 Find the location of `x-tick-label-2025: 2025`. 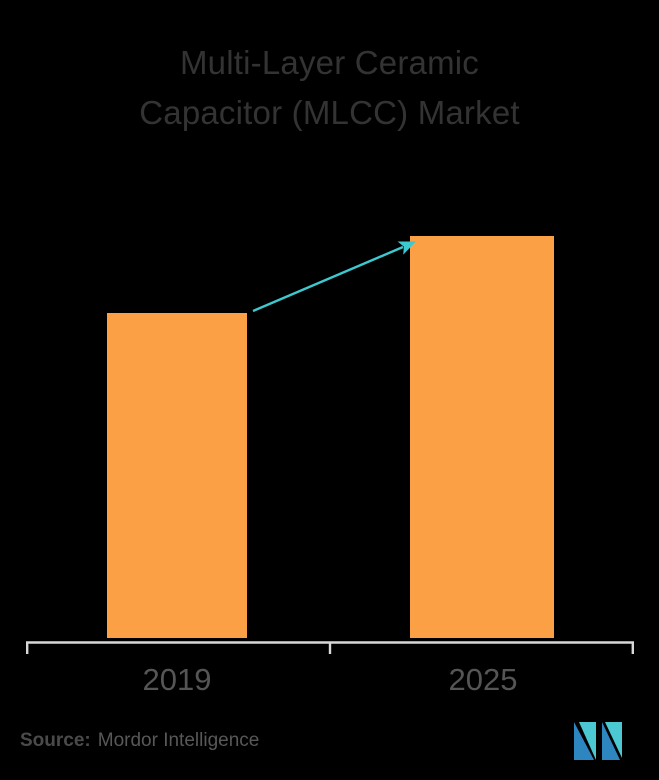

x-tick-label-2025: 2025 is located at coordinates (483, 679).